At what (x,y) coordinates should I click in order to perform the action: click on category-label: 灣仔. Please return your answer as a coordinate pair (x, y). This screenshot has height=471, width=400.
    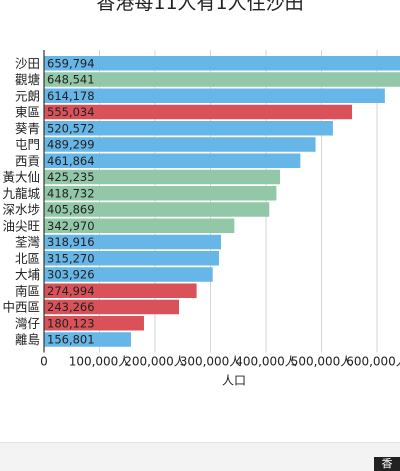
    Looking at the image, I should click on (27, 323).